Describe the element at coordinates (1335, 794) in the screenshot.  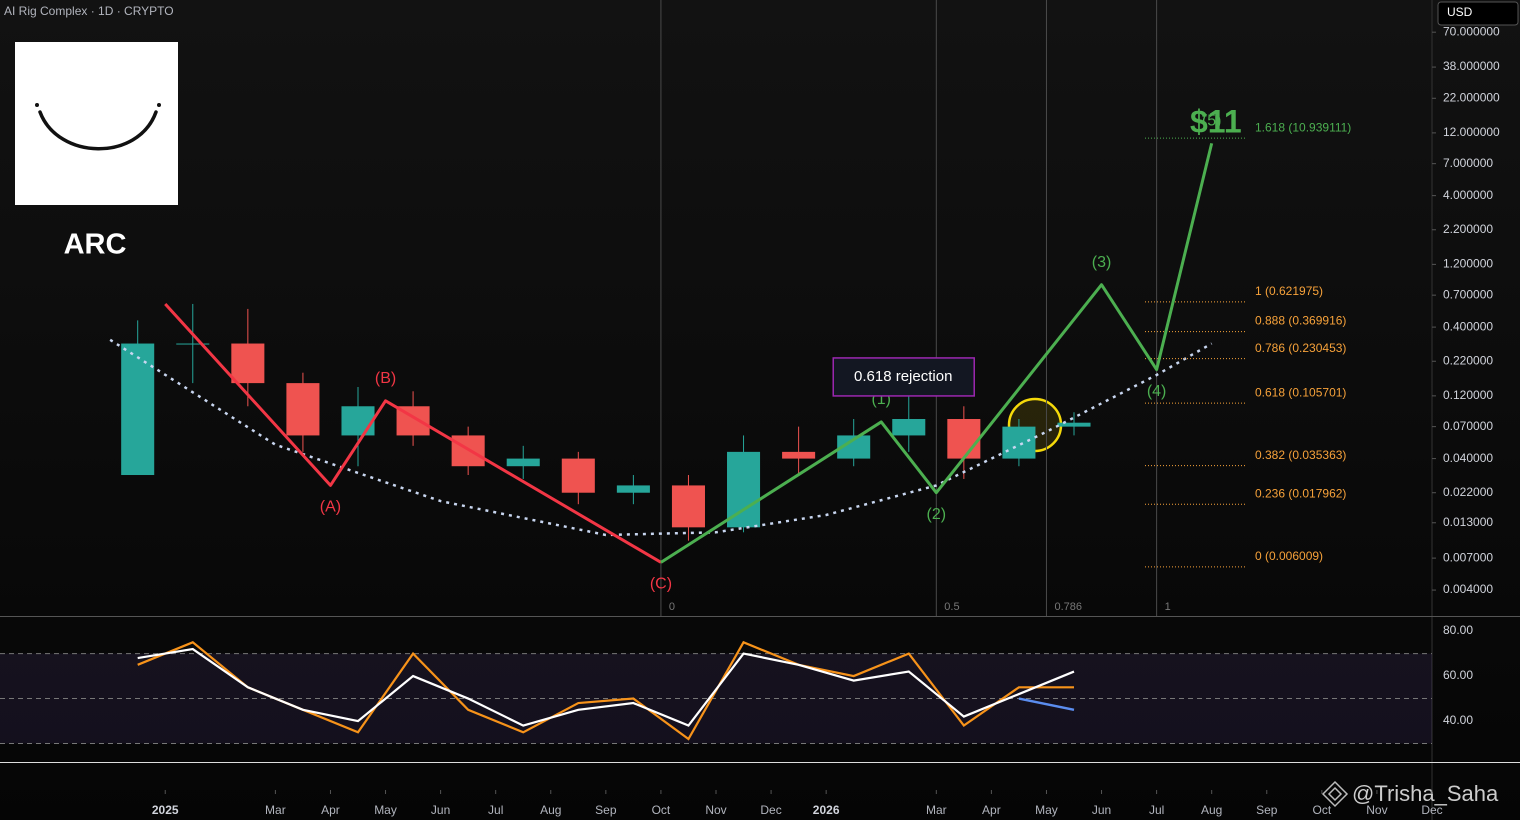
I see `watermark-icon` at that location.